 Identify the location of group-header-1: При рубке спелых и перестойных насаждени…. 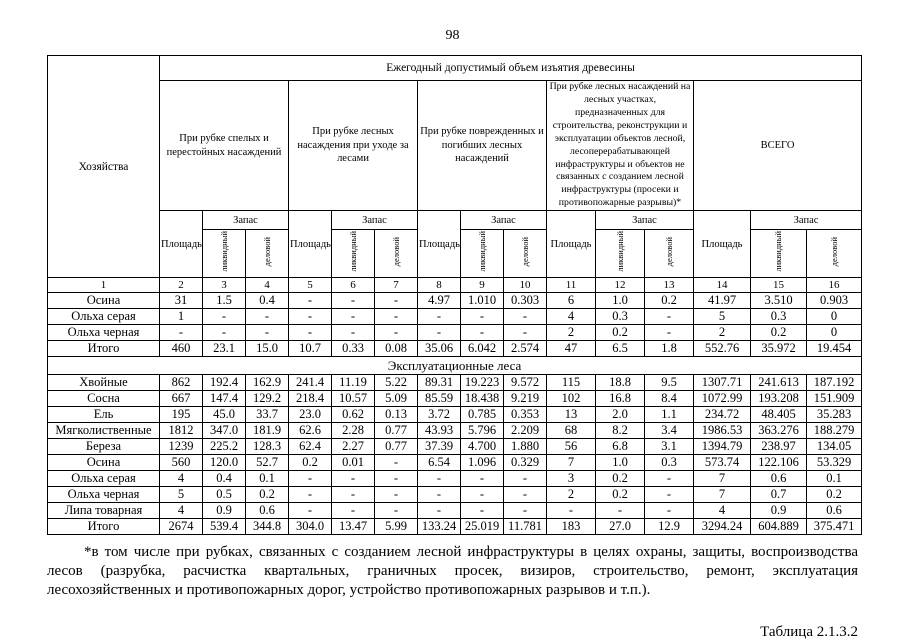
(224, 145).